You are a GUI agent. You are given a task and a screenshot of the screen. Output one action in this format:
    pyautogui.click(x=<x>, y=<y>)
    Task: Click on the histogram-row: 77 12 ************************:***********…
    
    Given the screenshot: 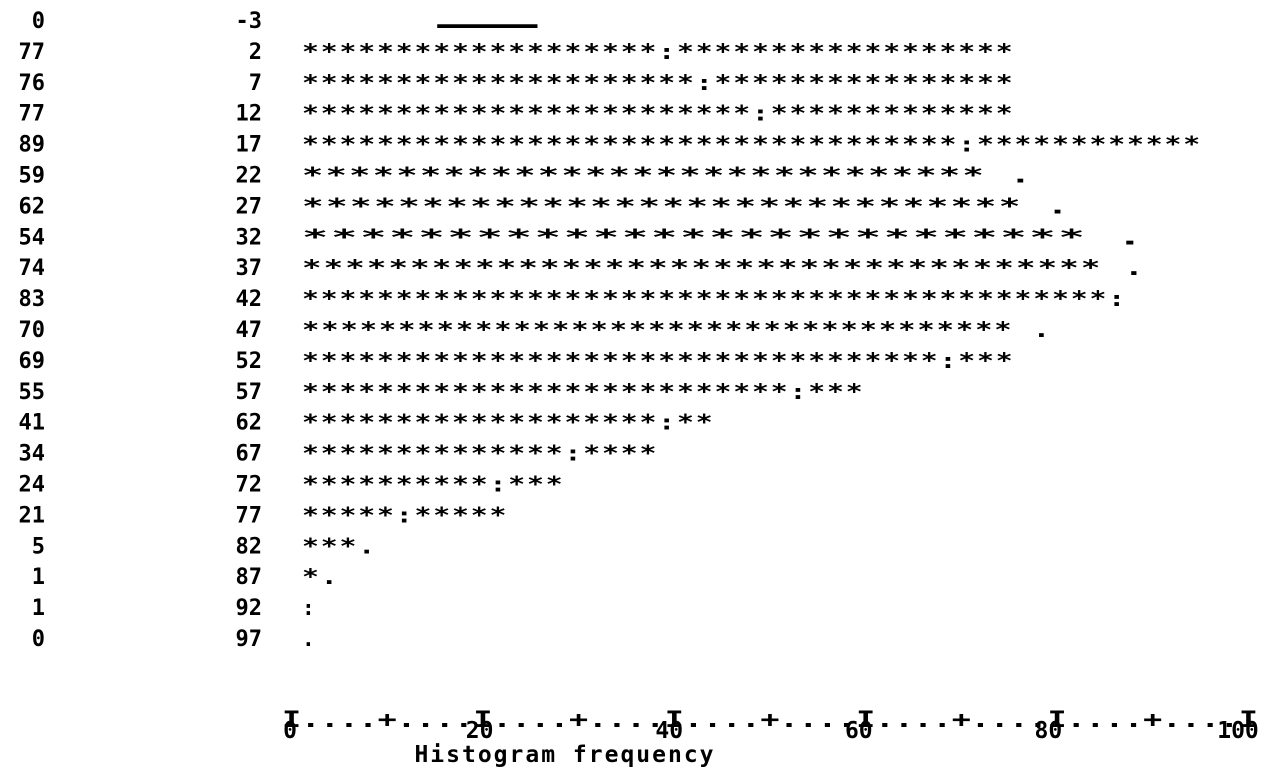 What is the action you would take?
    pyautogui.click(x=517, y=114)
    